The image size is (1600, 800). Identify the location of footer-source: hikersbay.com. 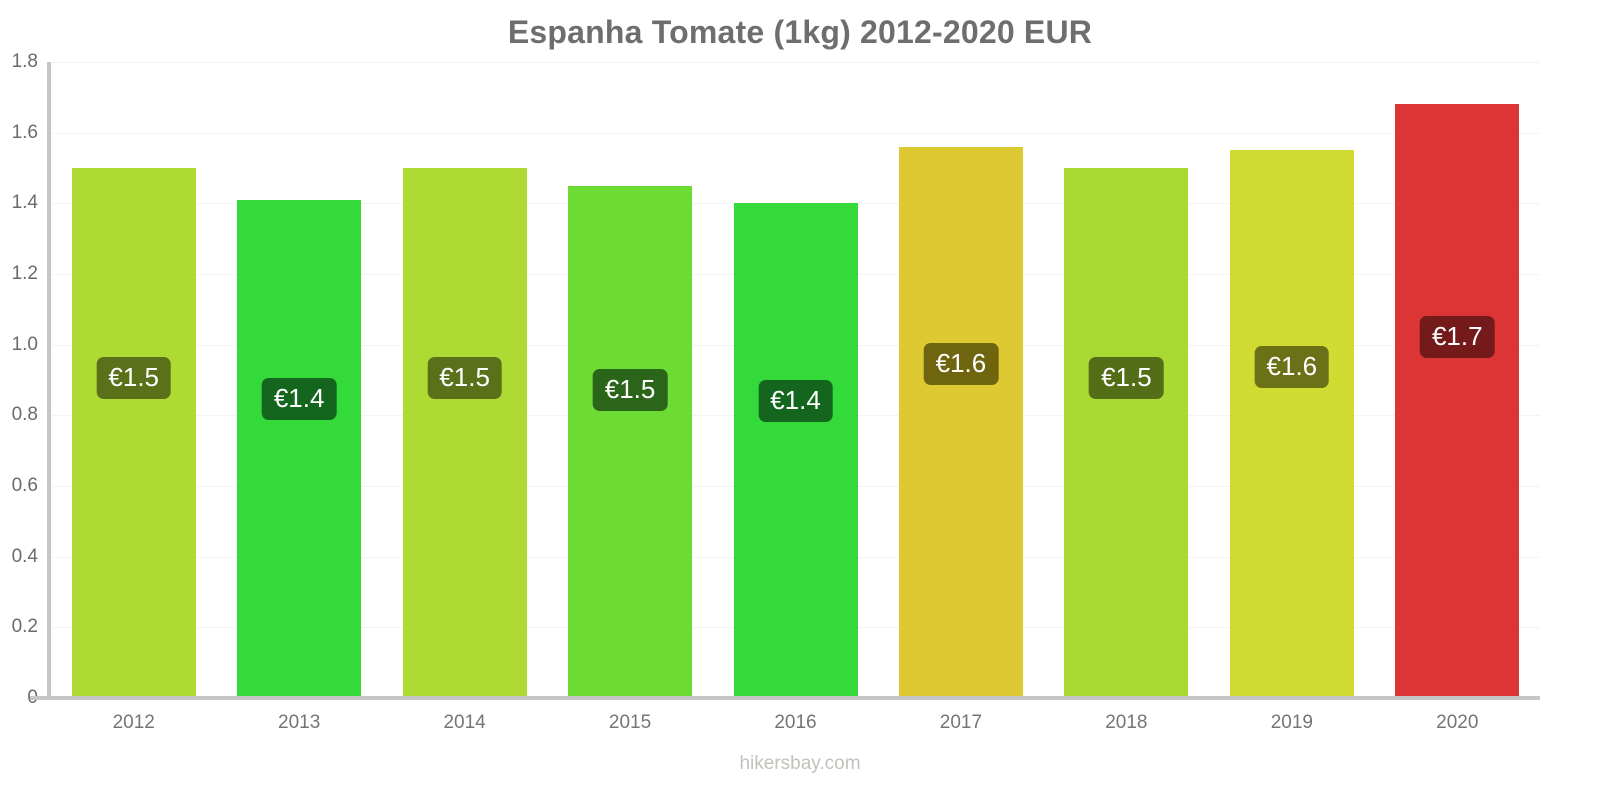
(800, 763).